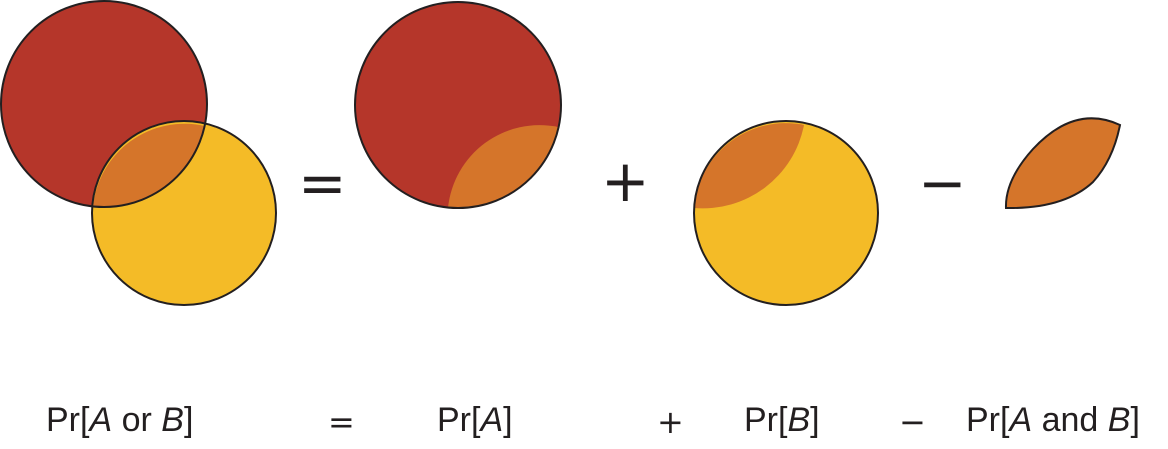 The width and height of the screenshot is (1168, 449). Describe the element at coordinates (1070, 420) in the screenshot. I see `and-word: and` at that location.